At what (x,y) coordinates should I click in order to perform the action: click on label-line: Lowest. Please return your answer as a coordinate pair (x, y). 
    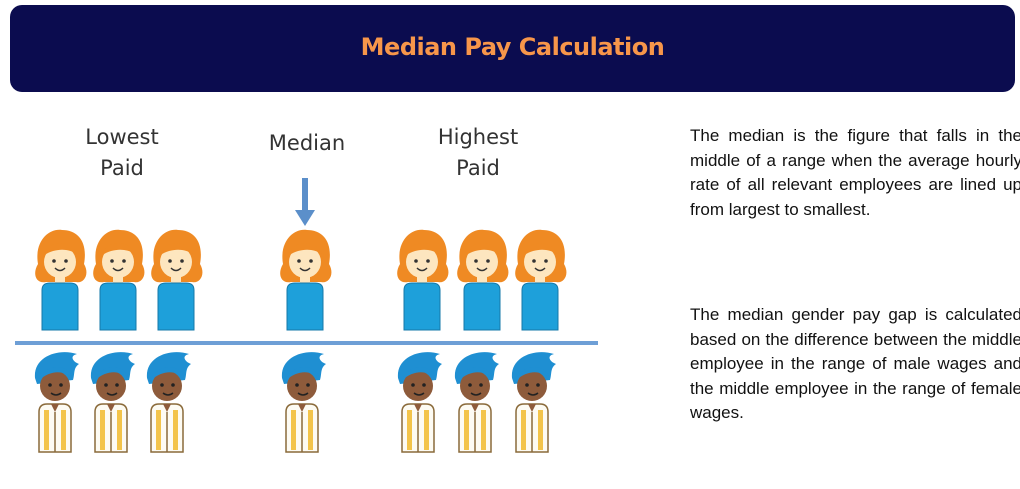
    Looking at the image, I should click on (122, 137).